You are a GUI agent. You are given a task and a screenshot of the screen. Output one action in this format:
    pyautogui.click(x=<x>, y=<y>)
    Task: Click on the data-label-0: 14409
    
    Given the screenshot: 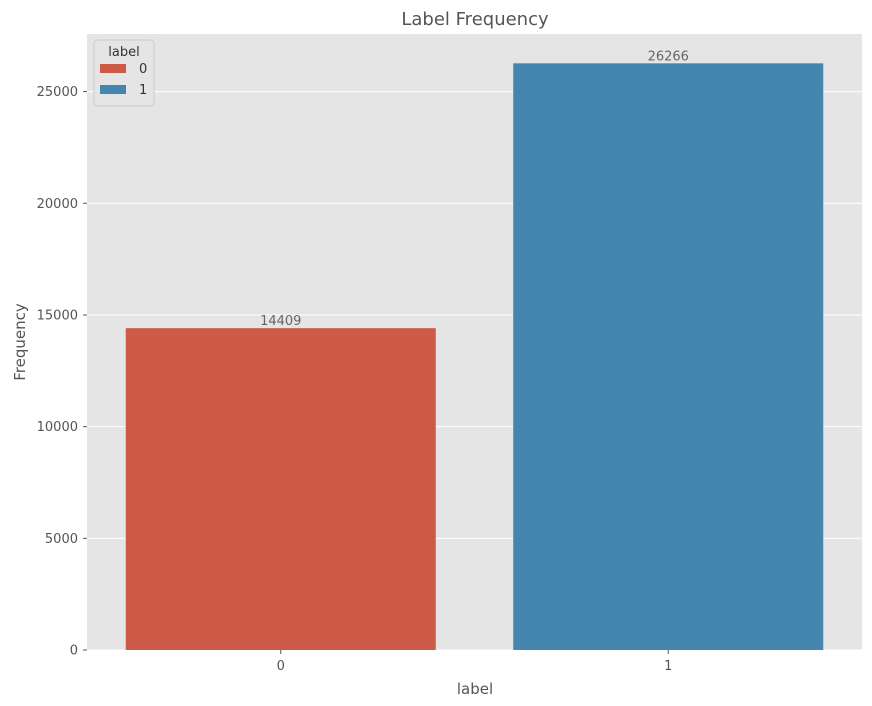 What is the action you would take?
    pyautogui.click(x=280, y=321)
    